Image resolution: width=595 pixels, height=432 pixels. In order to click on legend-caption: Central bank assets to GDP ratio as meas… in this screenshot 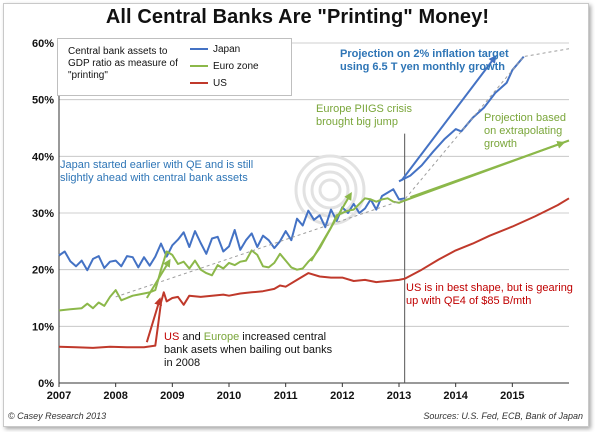, I will do `click(123, 63)`.